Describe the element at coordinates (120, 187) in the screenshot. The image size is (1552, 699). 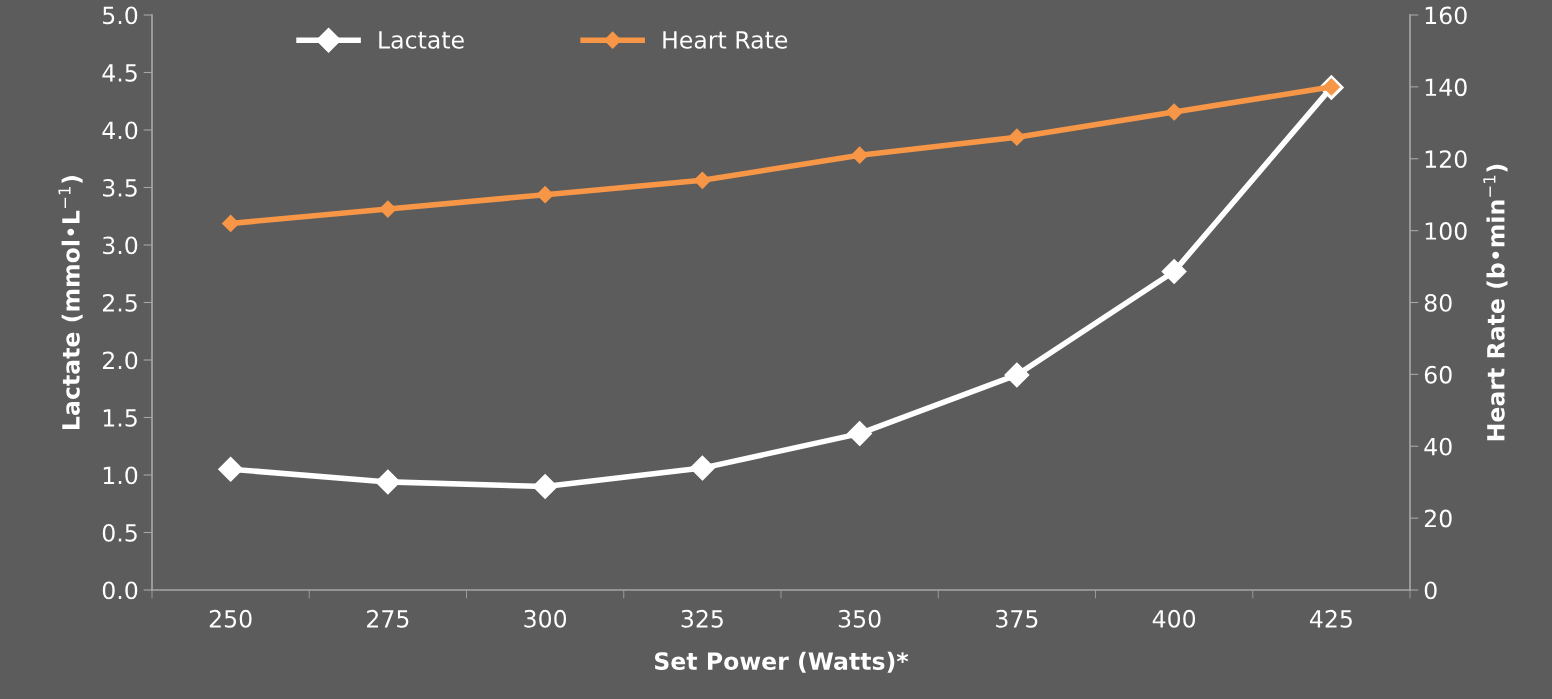
I see `y-tick-label: 3.5` at that location.